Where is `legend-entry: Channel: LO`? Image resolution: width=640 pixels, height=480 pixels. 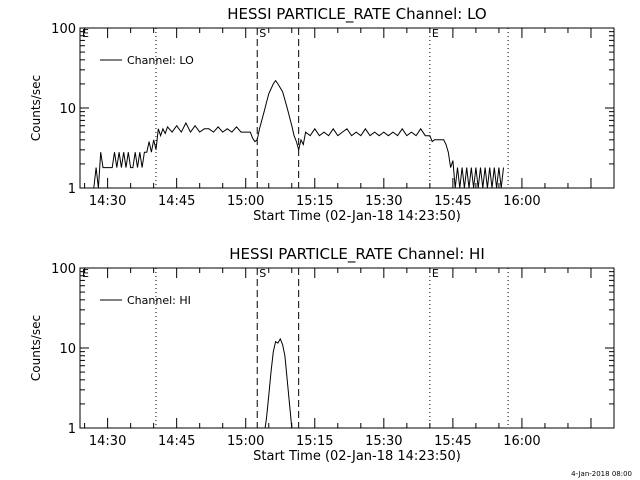 legend-entry: Channel: LO is located at coordinates (160, 60).